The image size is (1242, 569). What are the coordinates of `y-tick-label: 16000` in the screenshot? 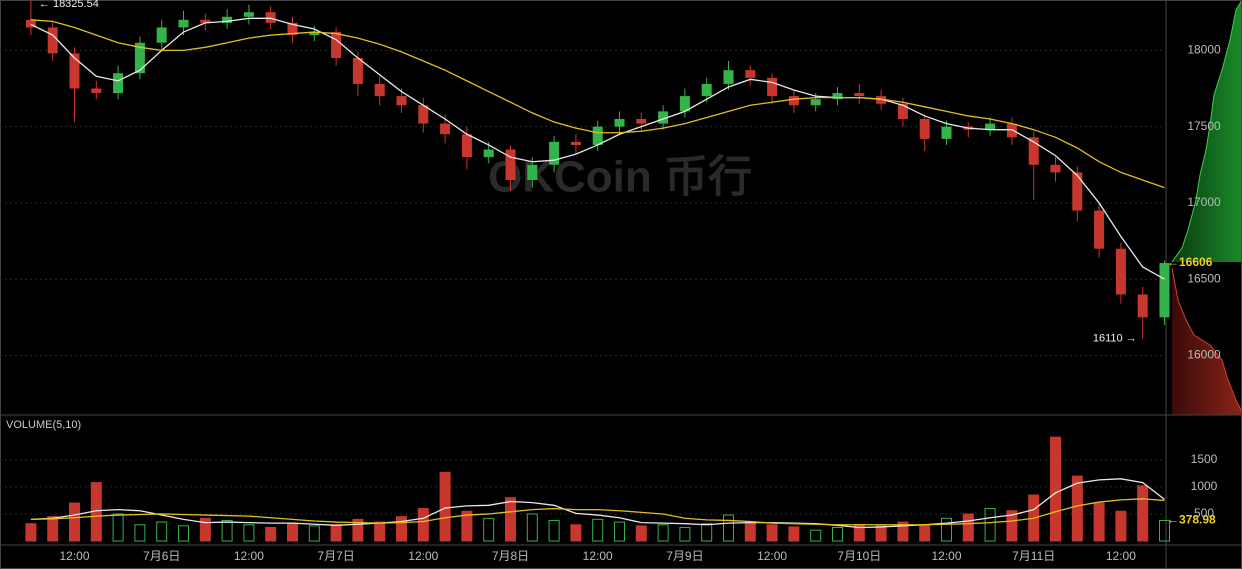 It's located at (1204, 355).